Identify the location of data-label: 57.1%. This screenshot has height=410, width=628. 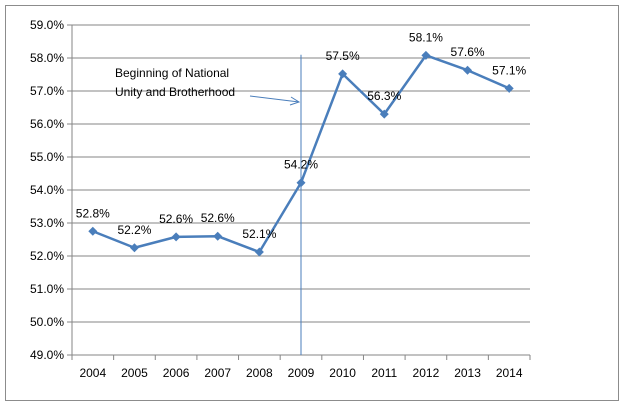
(509, 70).